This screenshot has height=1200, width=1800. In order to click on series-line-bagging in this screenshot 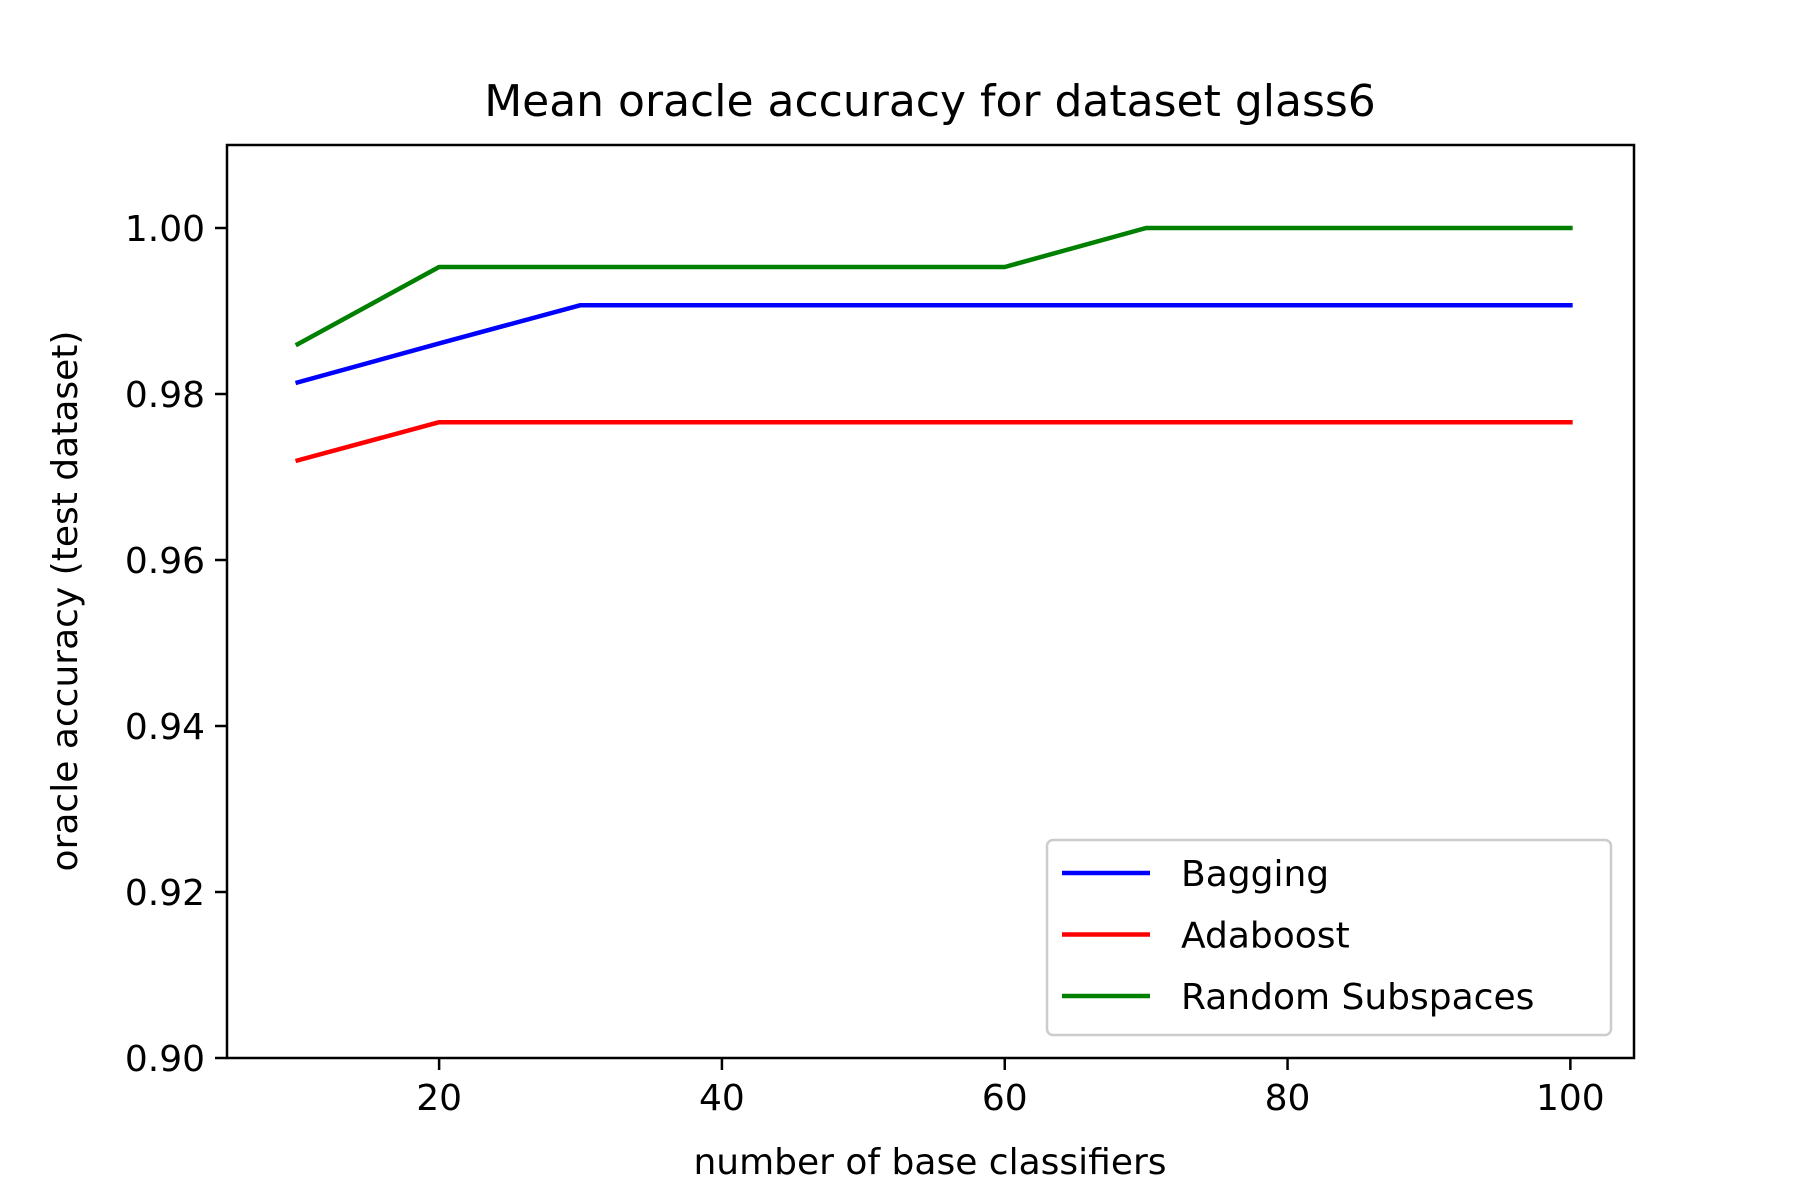, I will do `click(933, 344)`.